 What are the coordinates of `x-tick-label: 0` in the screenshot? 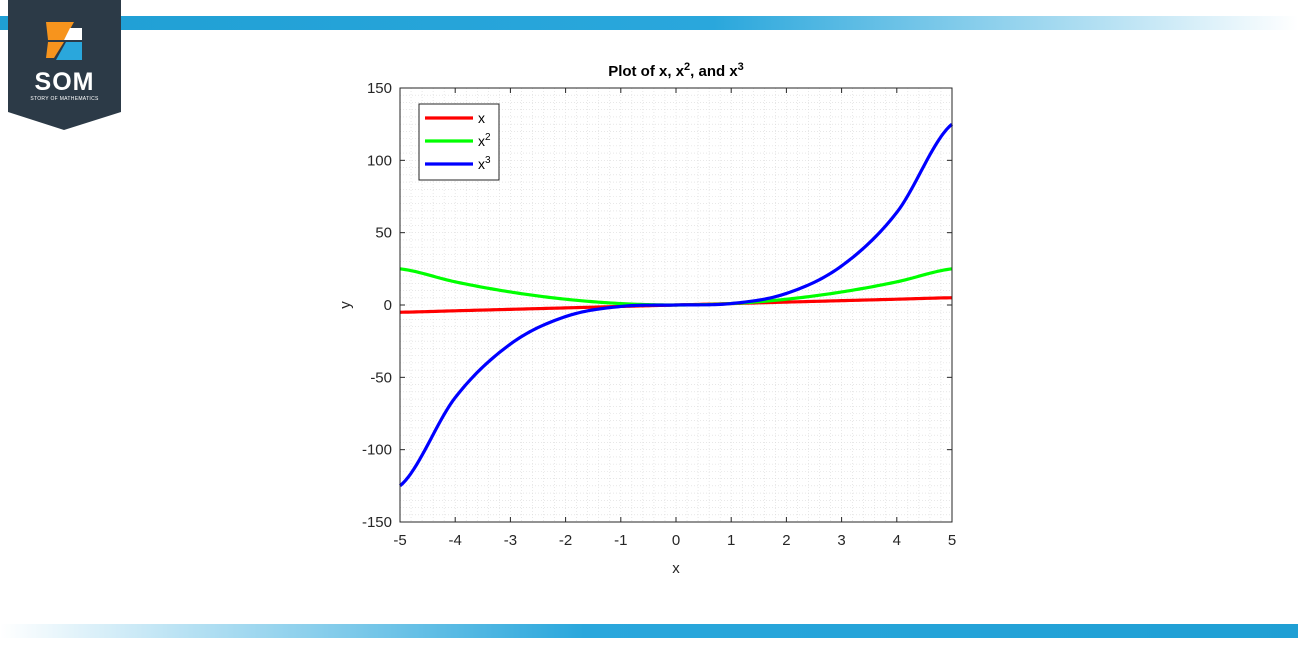 It's located at (676, 540).